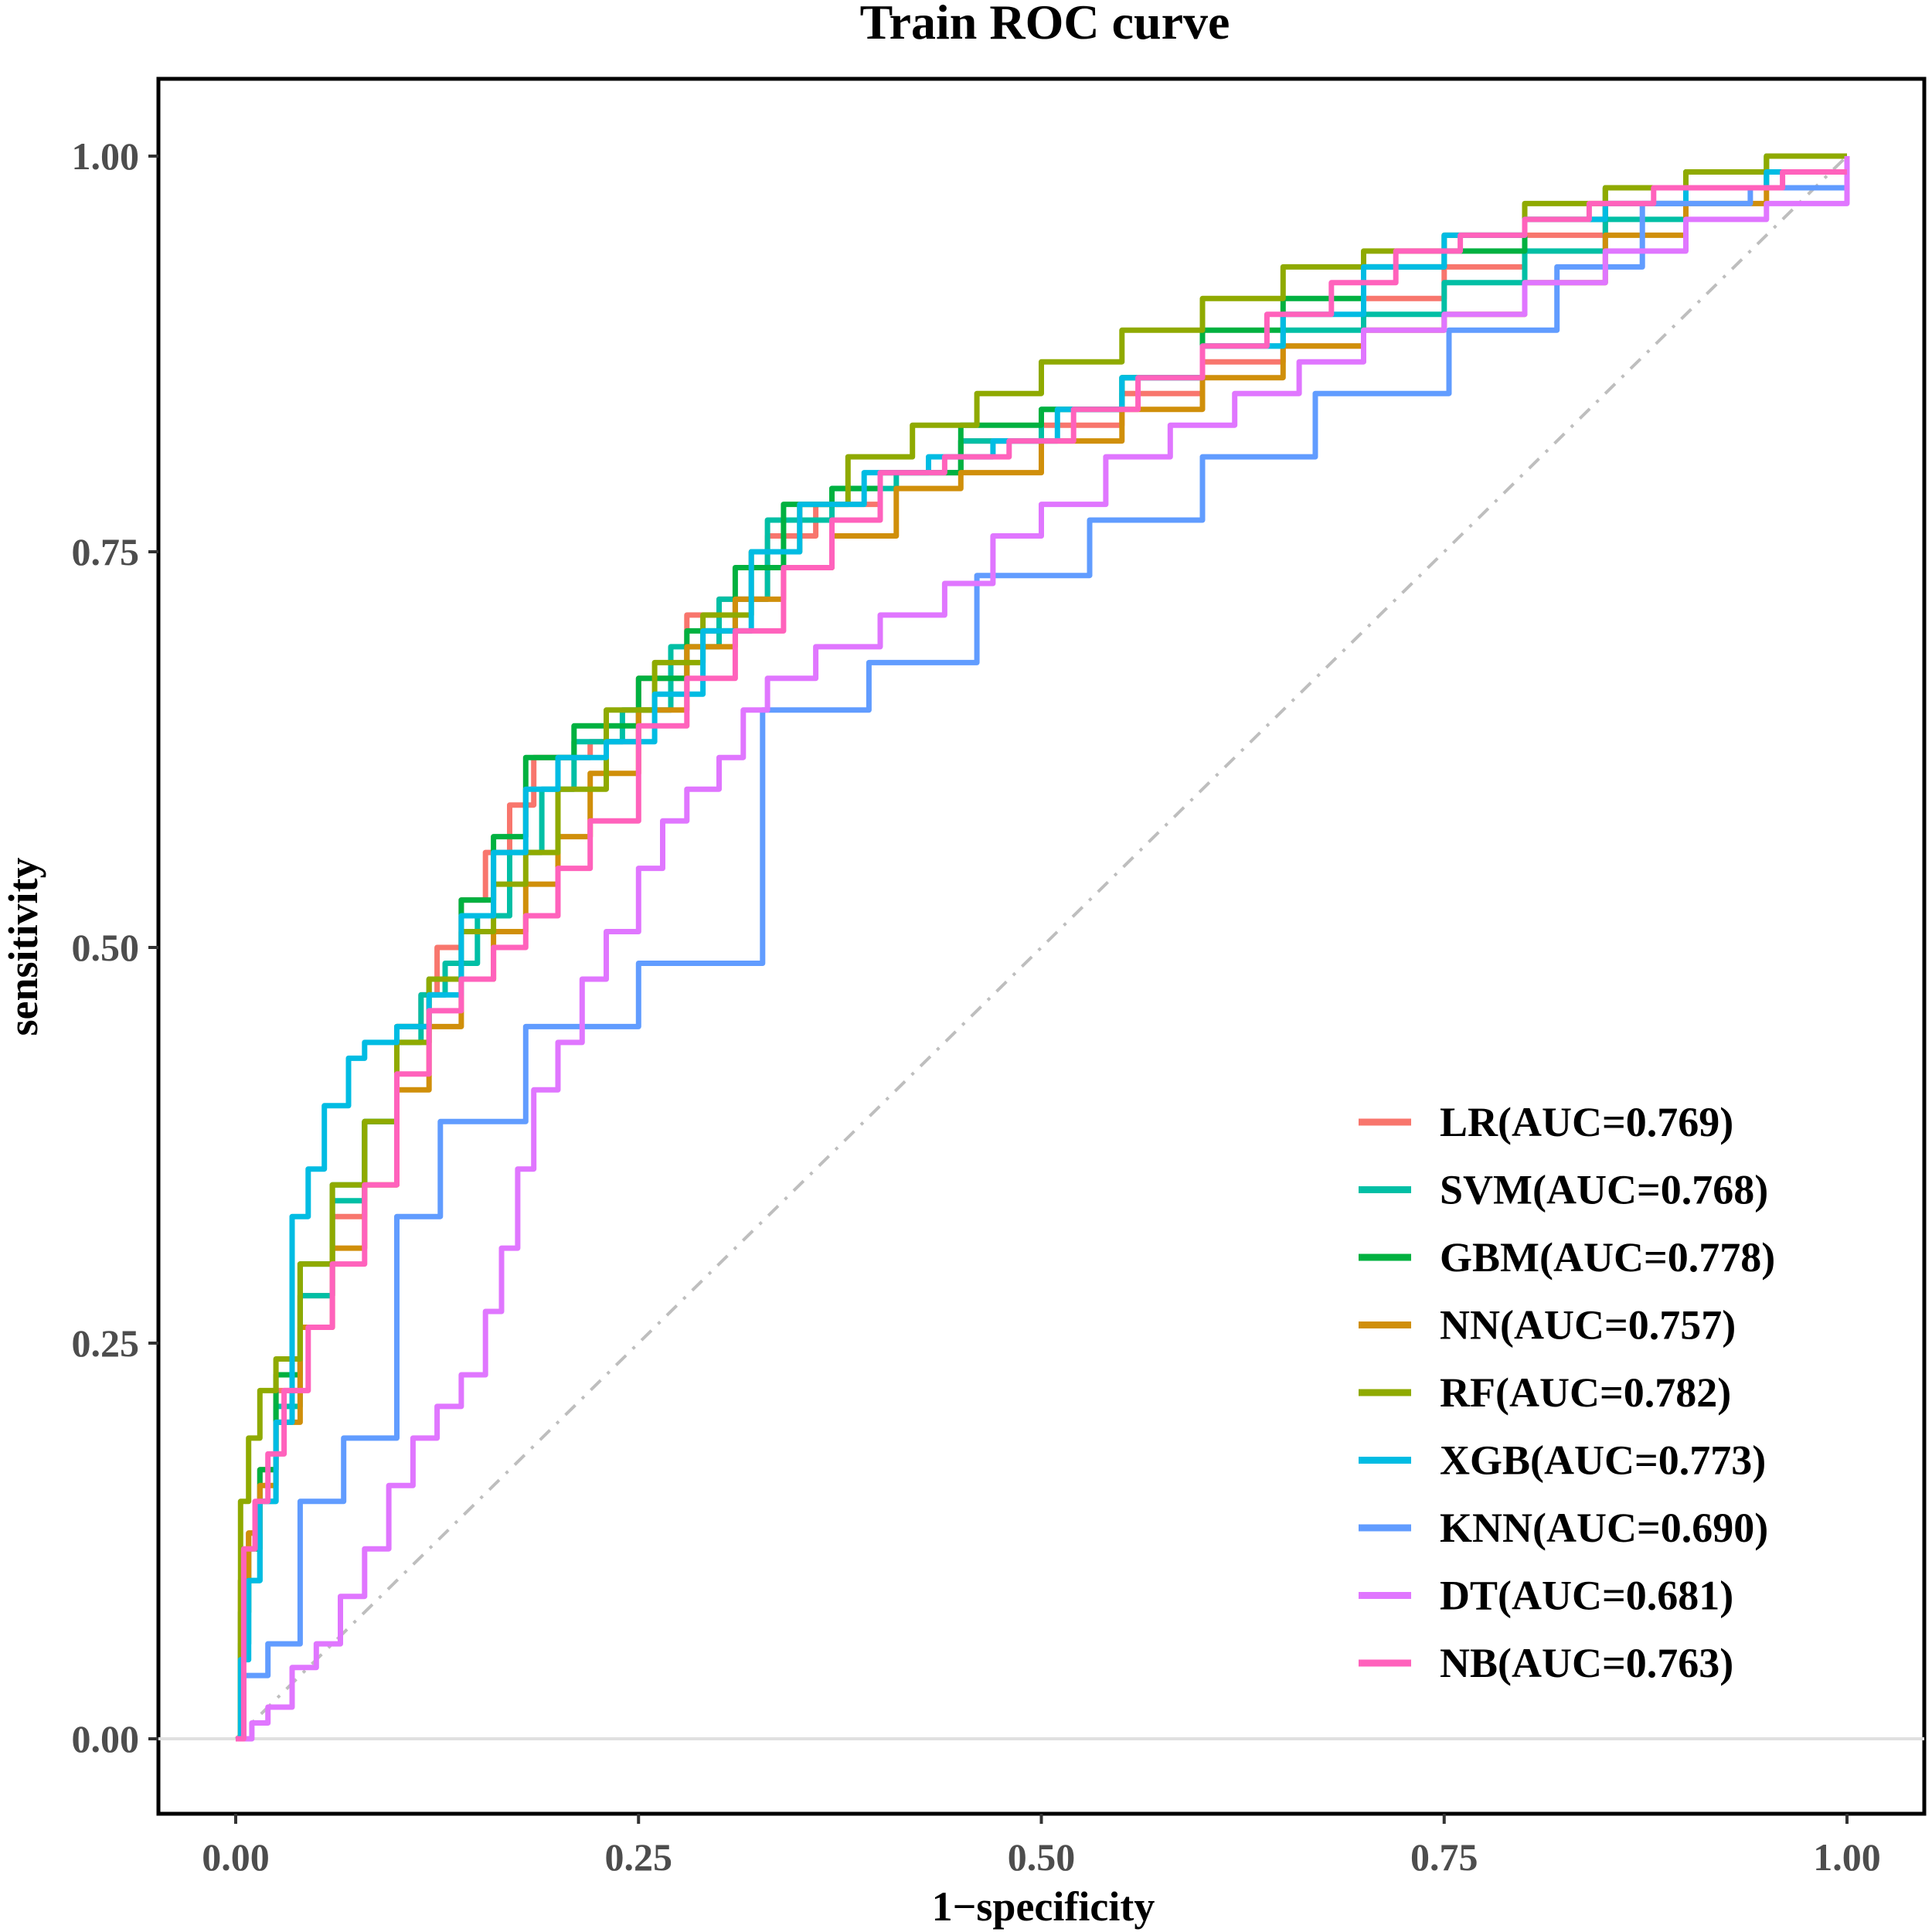 The height and width of the screenshot is (1932, 1932). Describe the element at coordinates (1588, 1326) in the screenshot. I see `legend-label-nn: NN(AUC=0.757)` at that location.